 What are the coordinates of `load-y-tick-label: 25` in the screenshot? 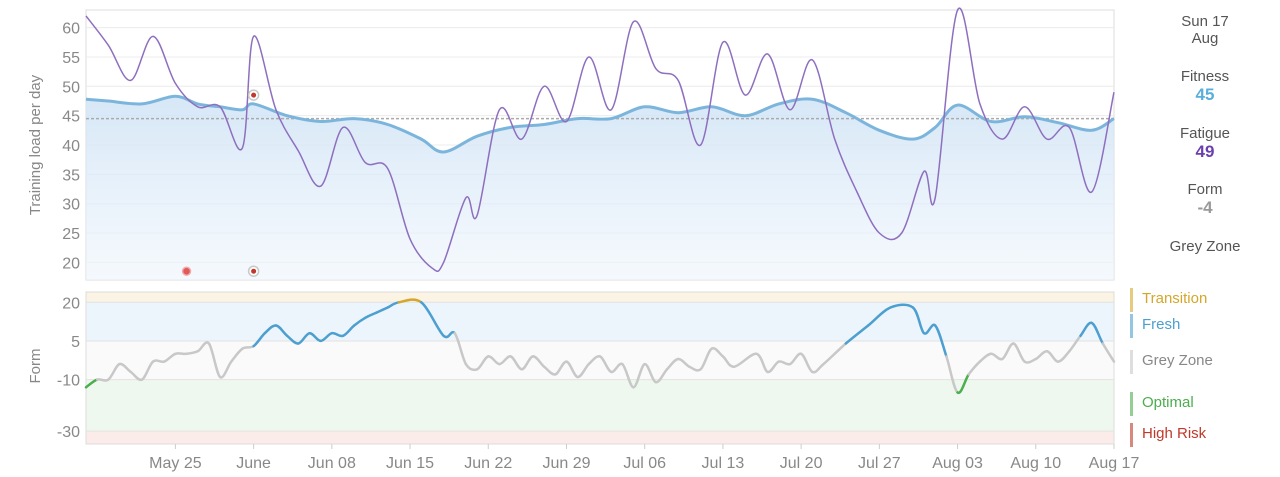 It's located at (71, 234).